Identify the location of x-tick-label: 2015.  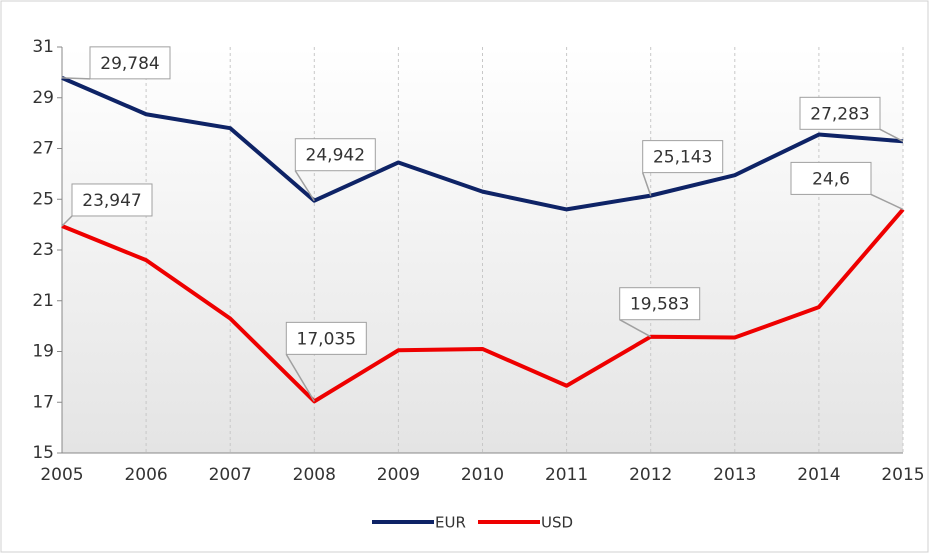
(902, 475).